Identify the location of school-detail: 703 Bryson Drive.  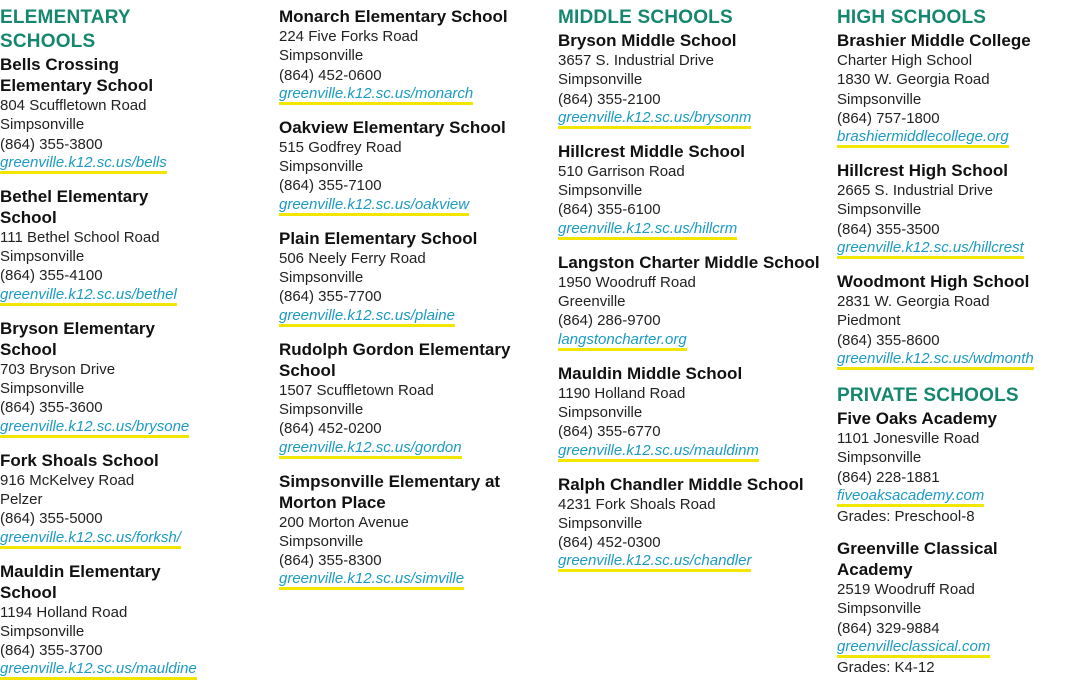
(58, 369).